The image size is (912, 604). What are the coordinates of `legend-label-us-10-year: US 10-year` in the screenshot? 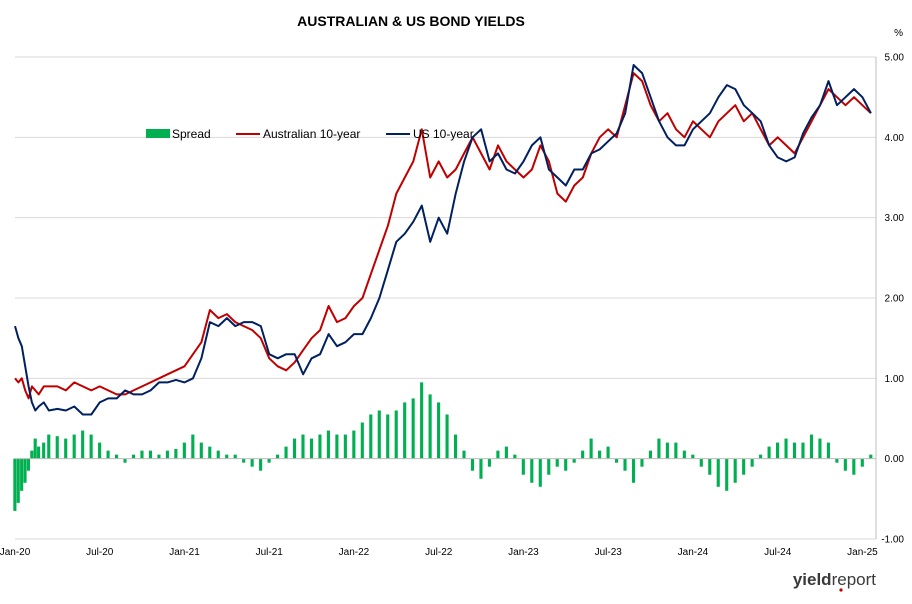 It's located at (443, 134).